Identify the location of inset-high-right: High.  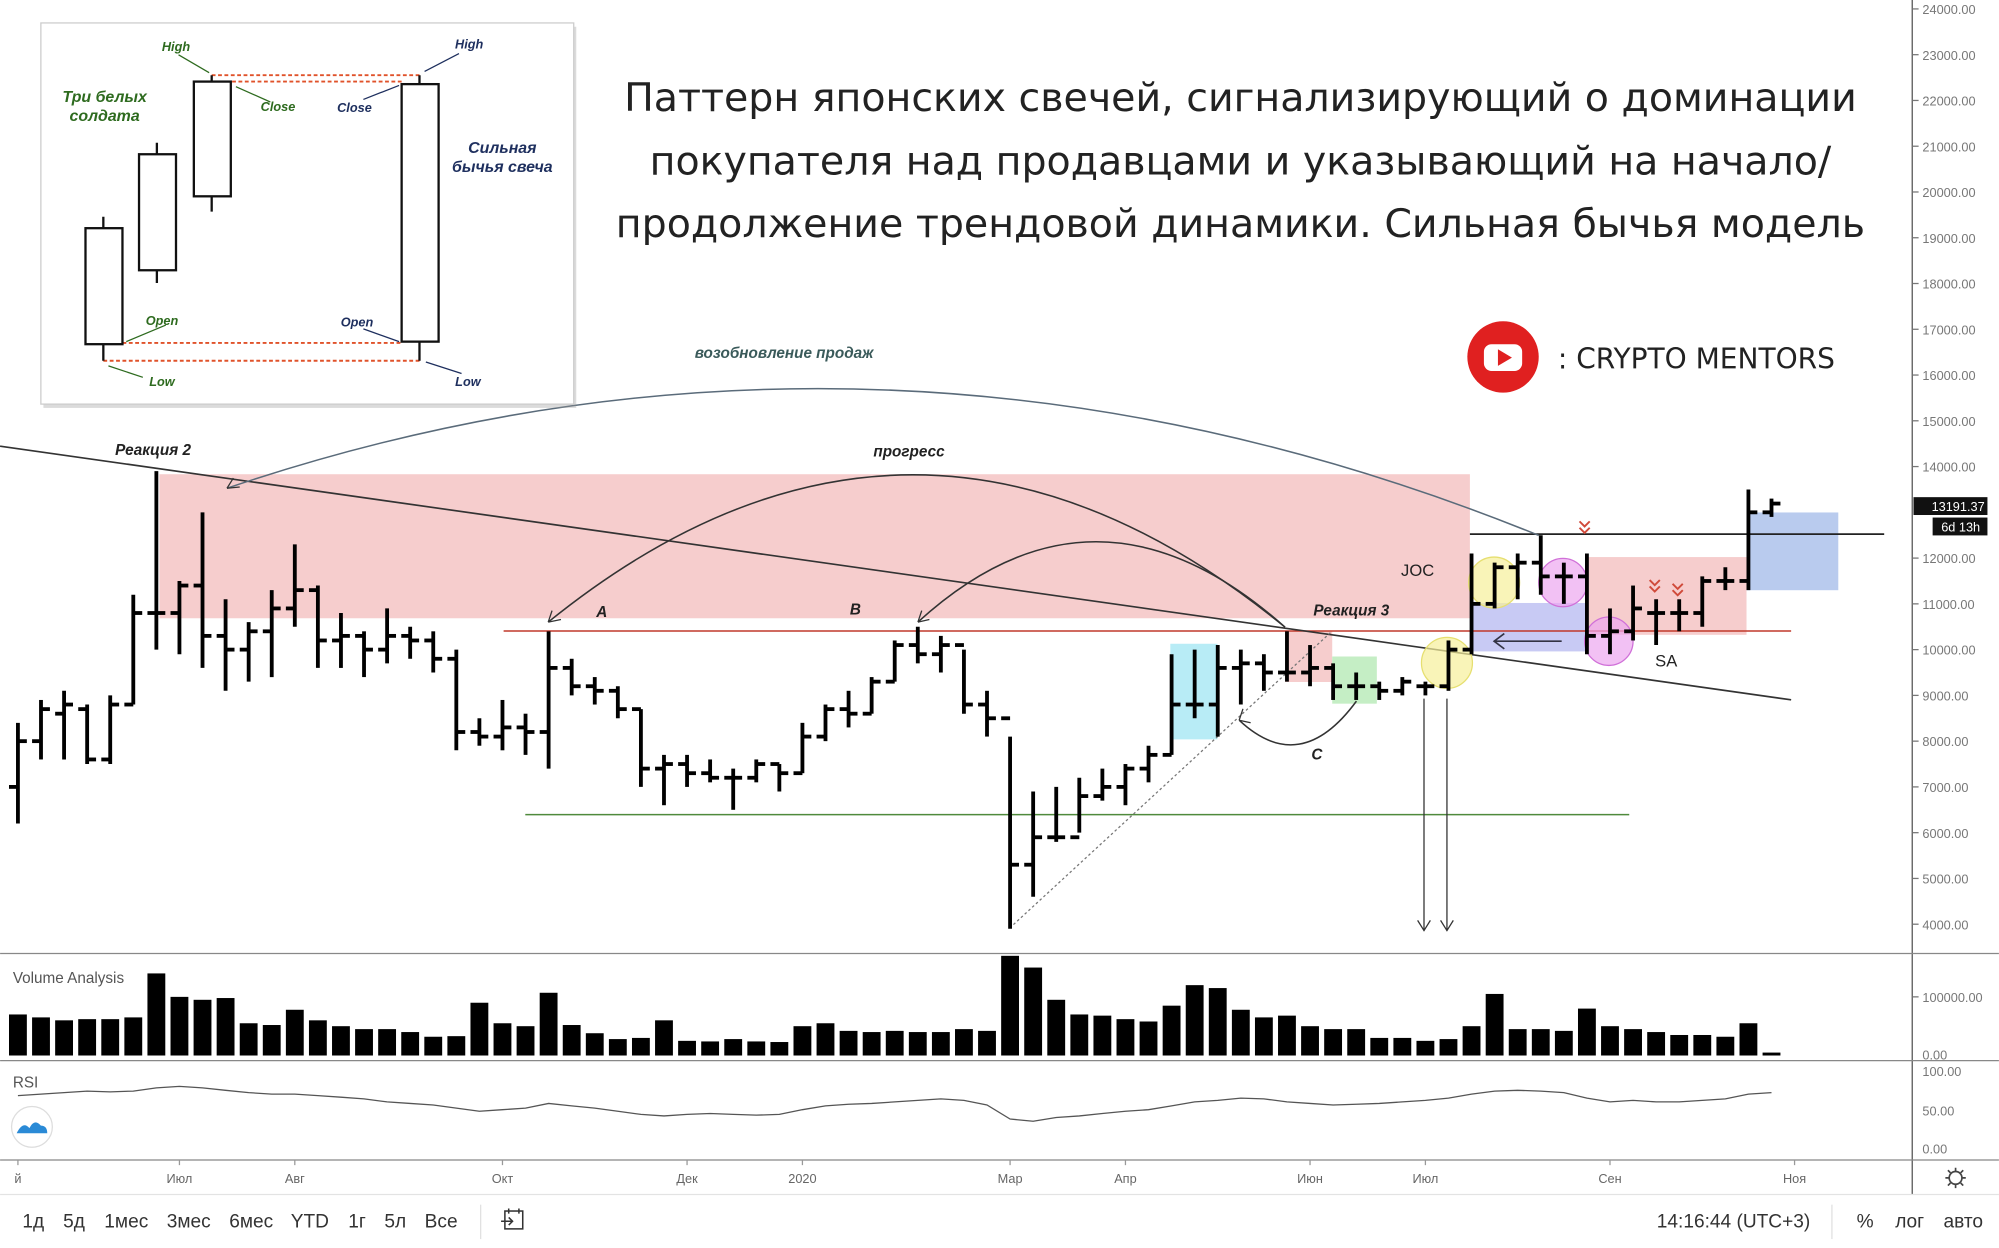
(469, 43).